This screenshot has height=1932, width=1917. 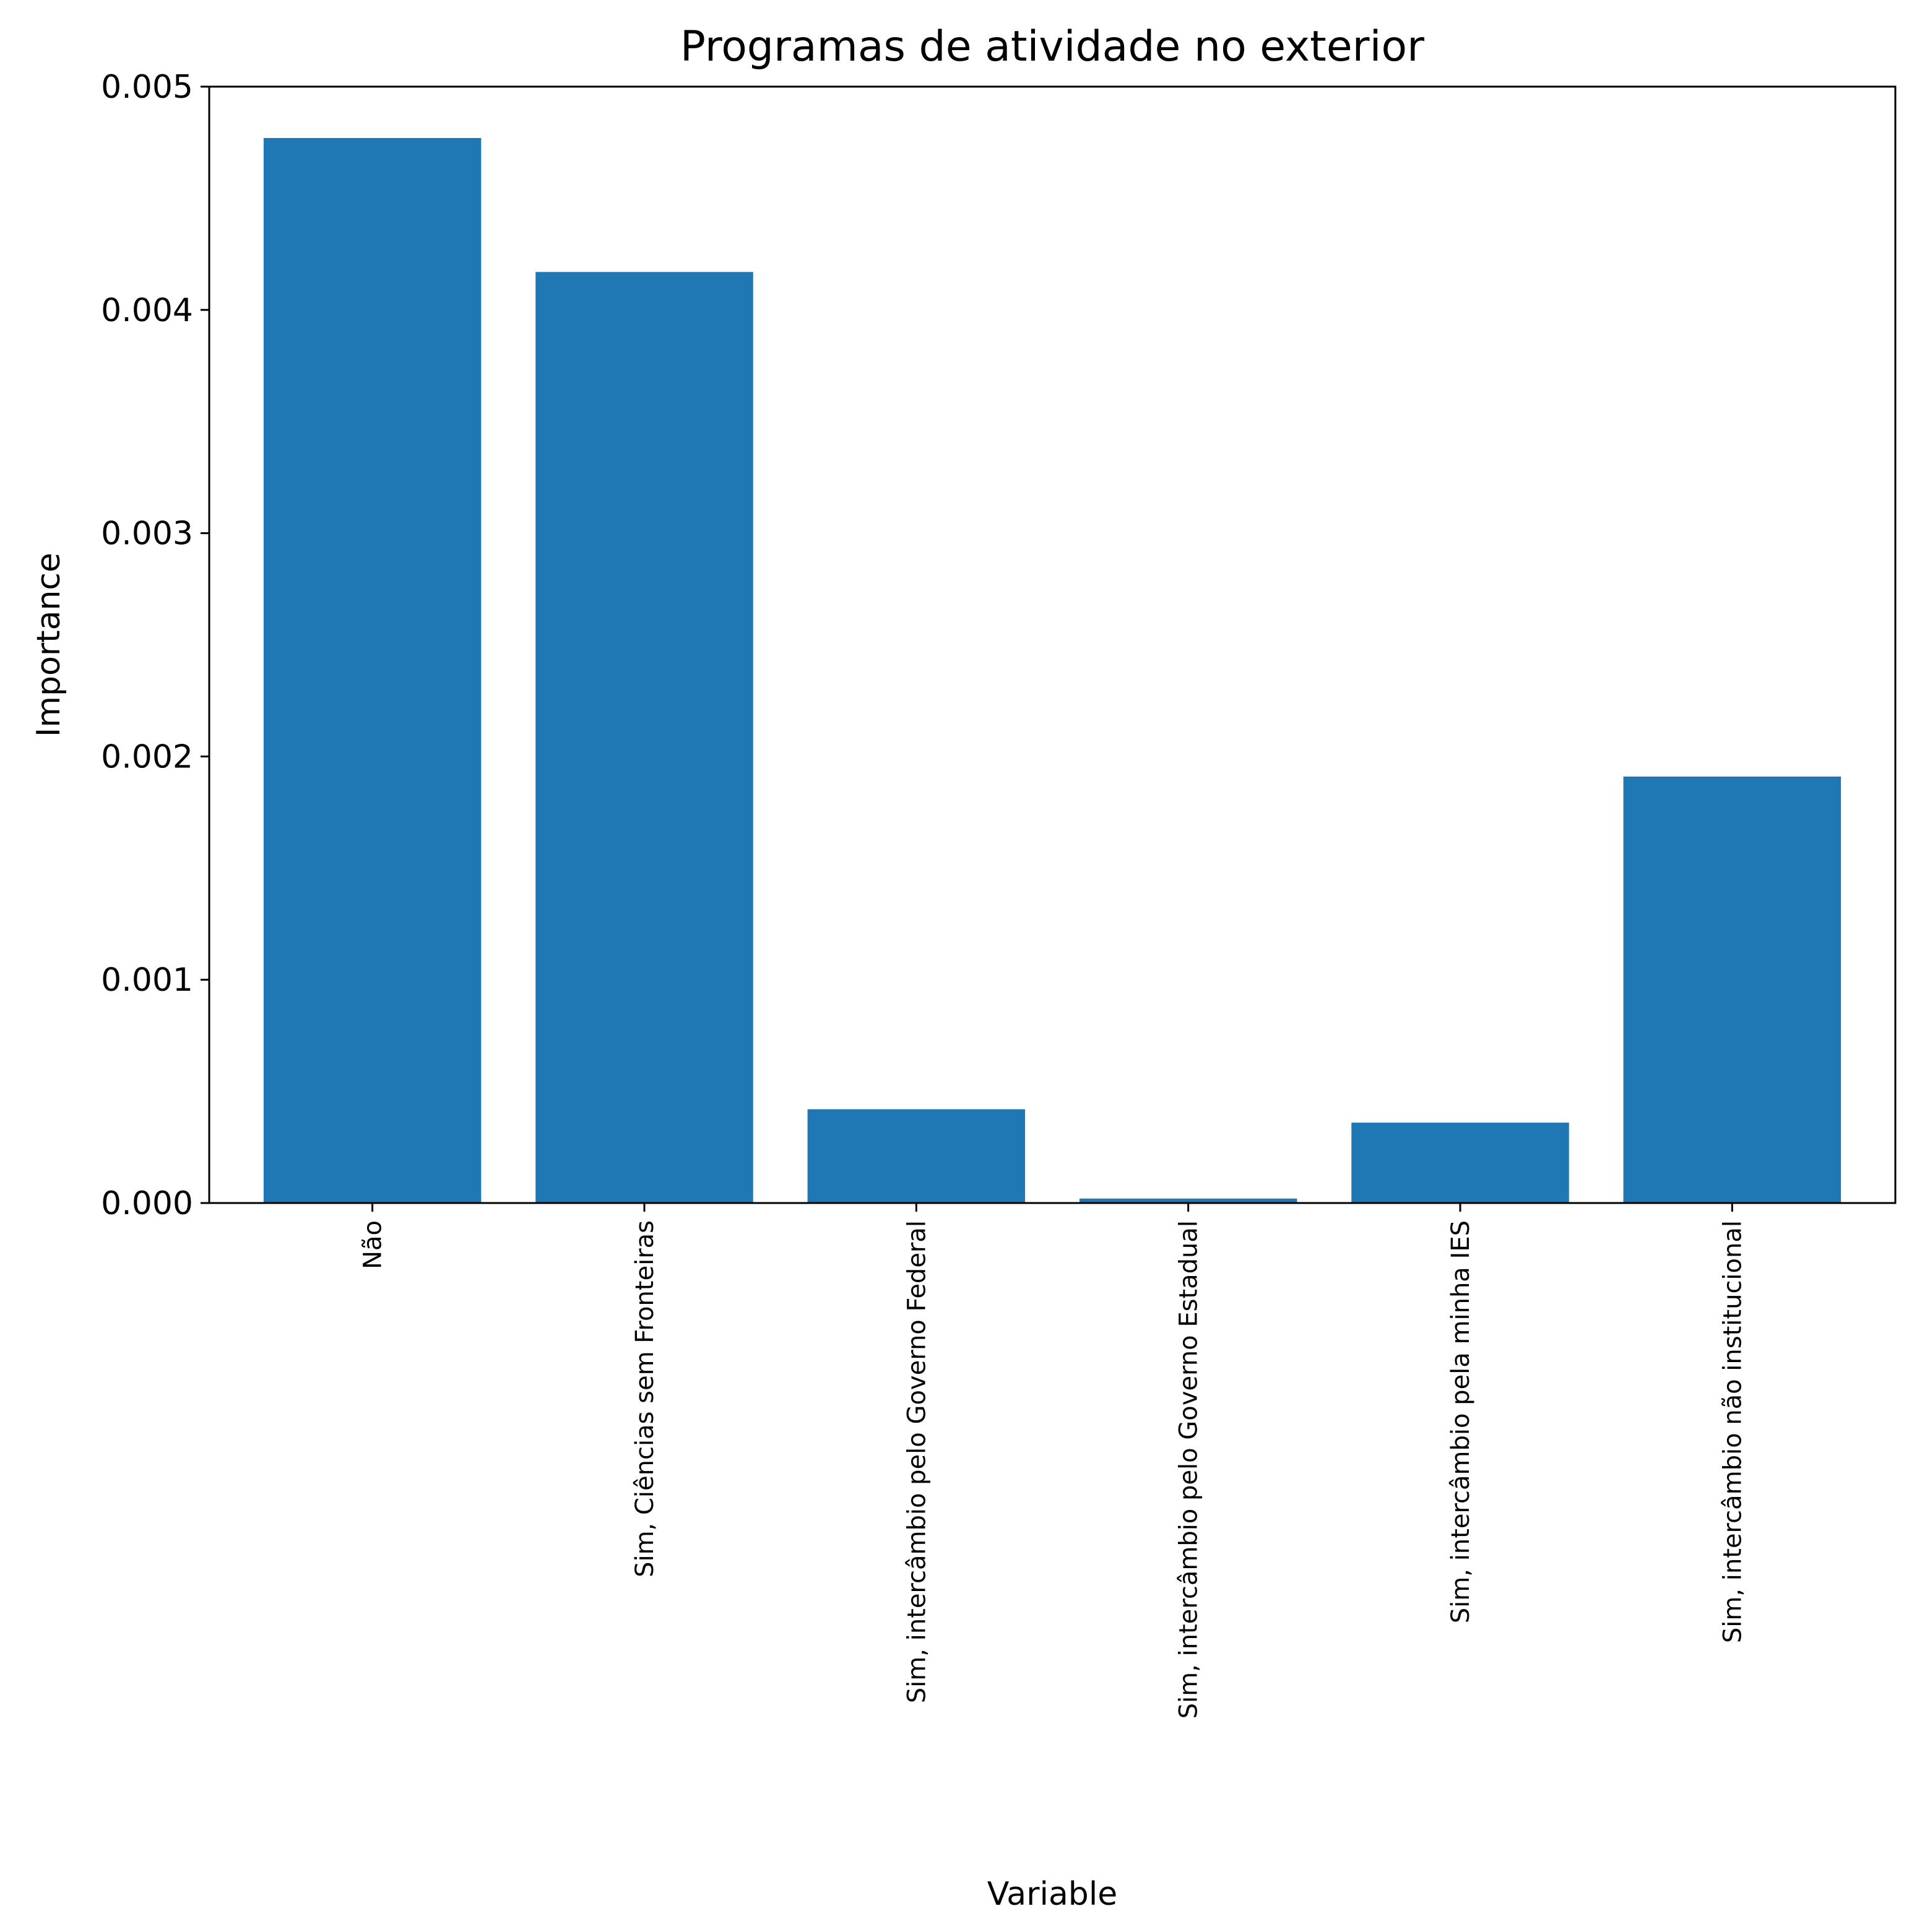 I want to click on x-tick-label: Sim, intercâmbio pelo Governo Federal, so click(x=916, y=1461).